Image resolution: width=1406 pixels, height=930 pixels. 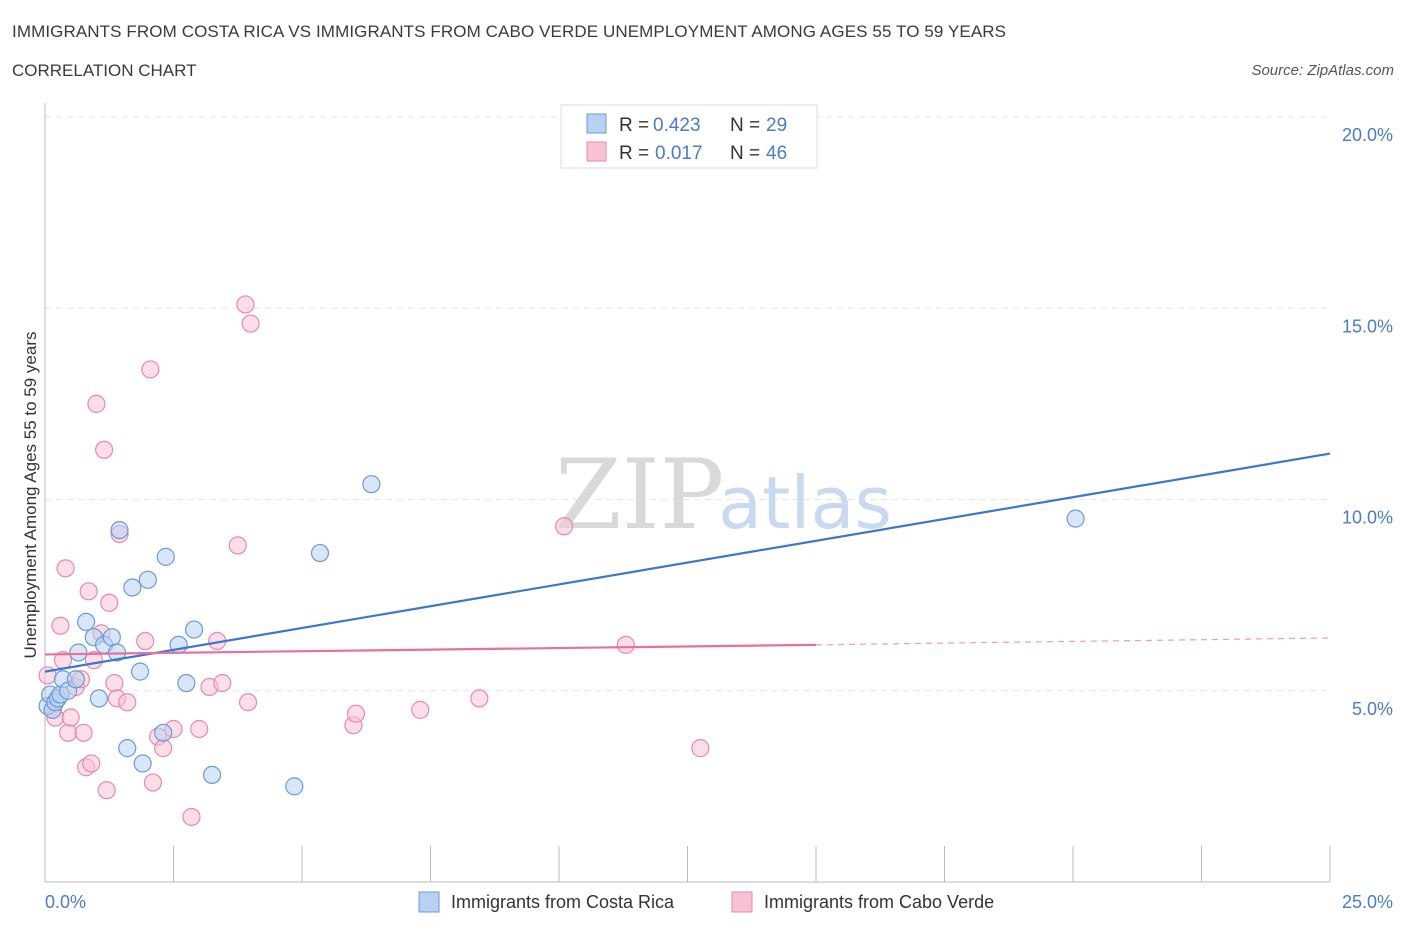 I want to click on cabo-verde-trend-extension, so click(x=1073, y=641).